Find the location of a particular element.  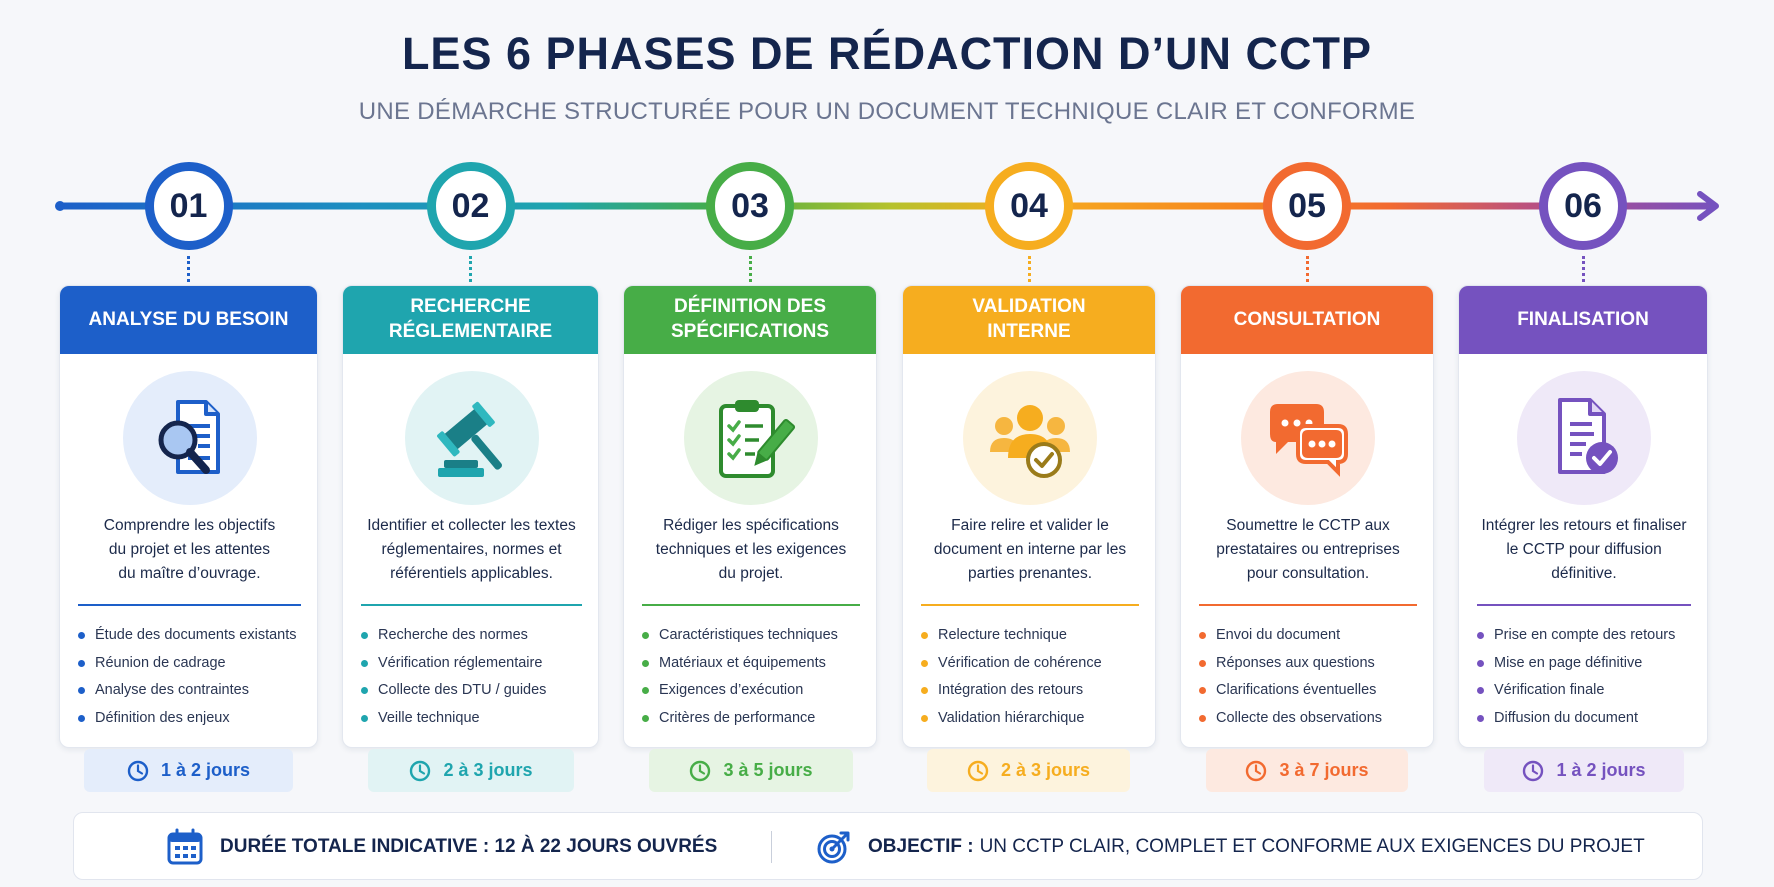

phase-title-line: RÉGLEMENTAIRE is located at coordinates (470, 331).